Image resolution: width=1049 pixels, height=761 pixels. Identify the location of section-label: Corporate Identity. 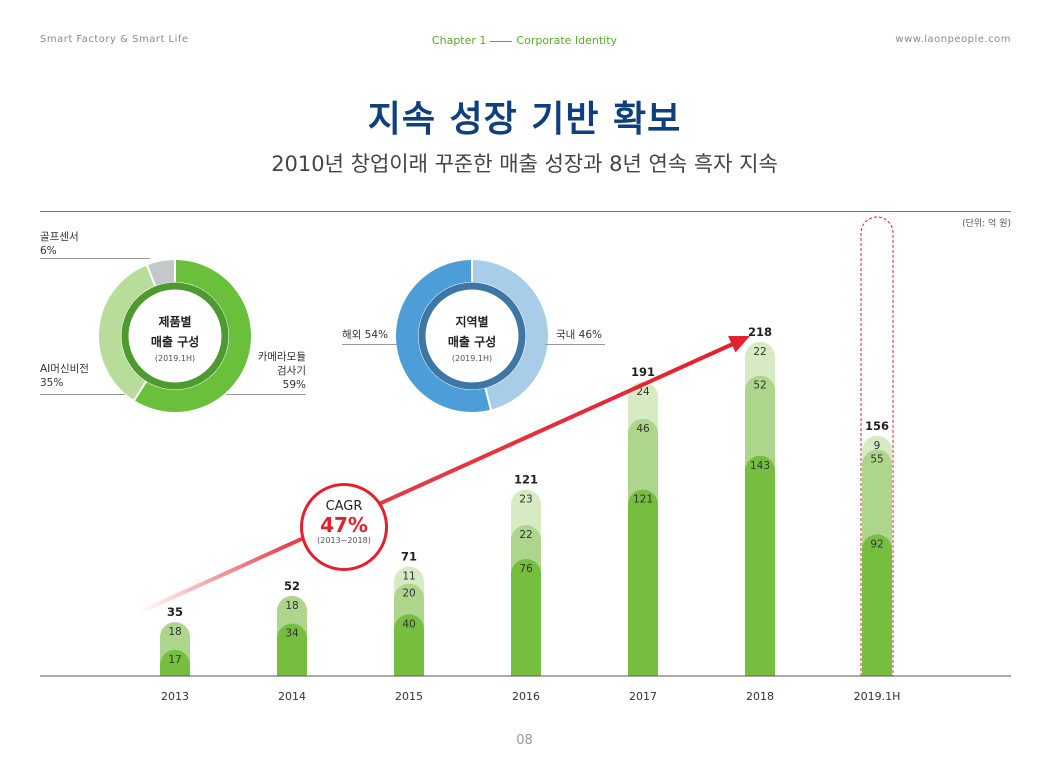
(567, 40).